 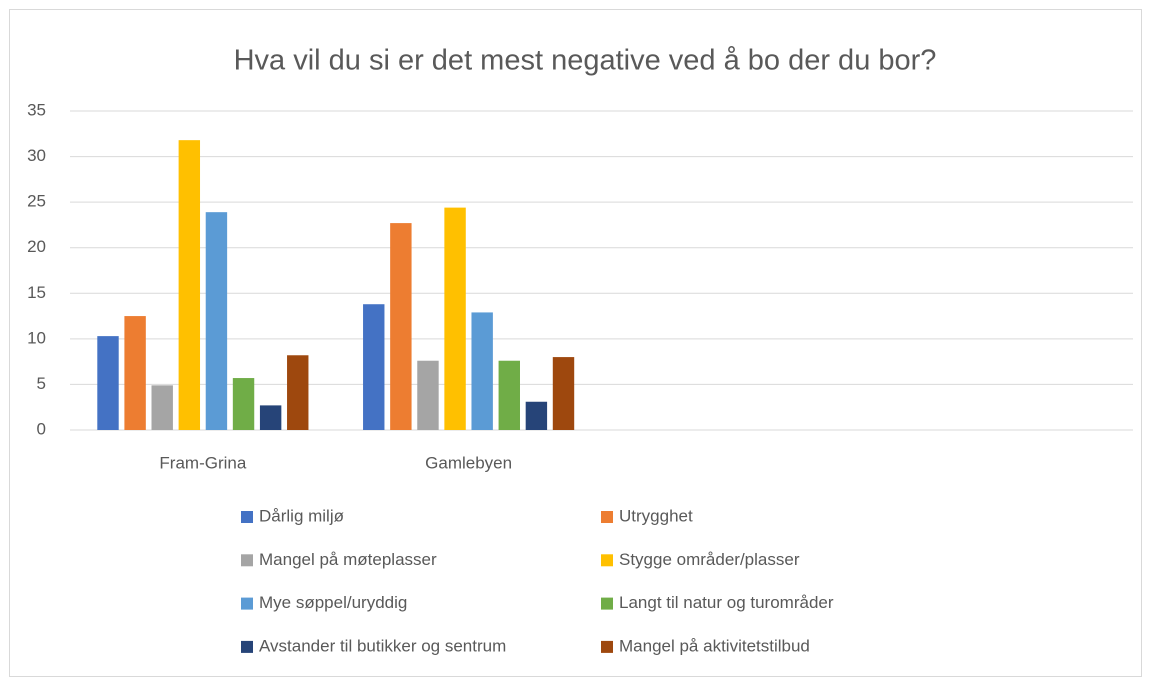 What do you see at coordinates (36, 201) in the screenshot?
I see `y-tick-label: 25` at bounding box center [36, 201].